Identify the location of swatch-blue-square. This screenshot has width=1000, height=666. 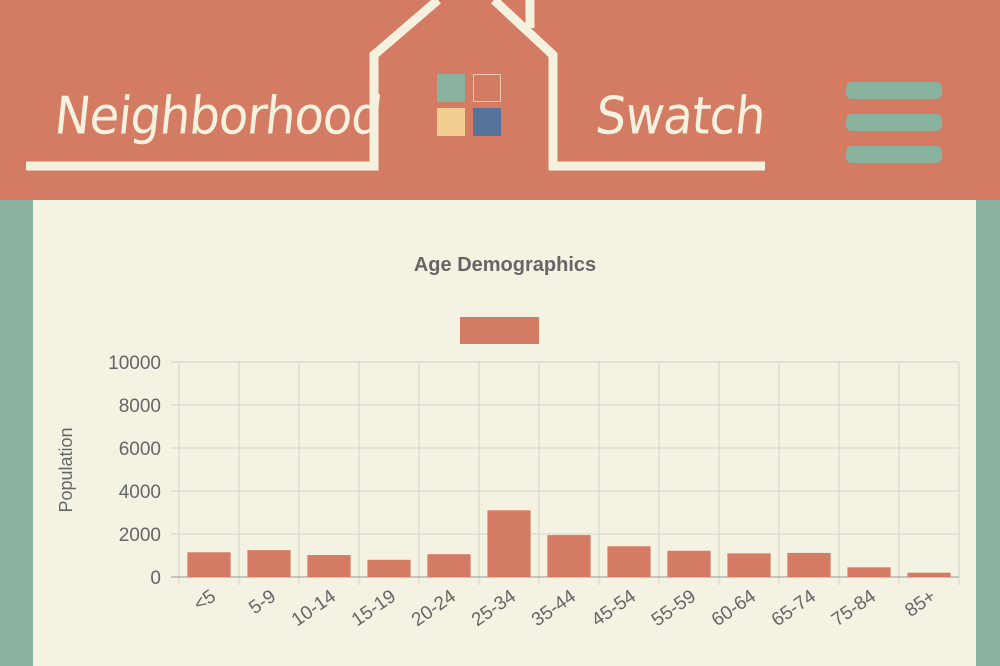
(487, 122).